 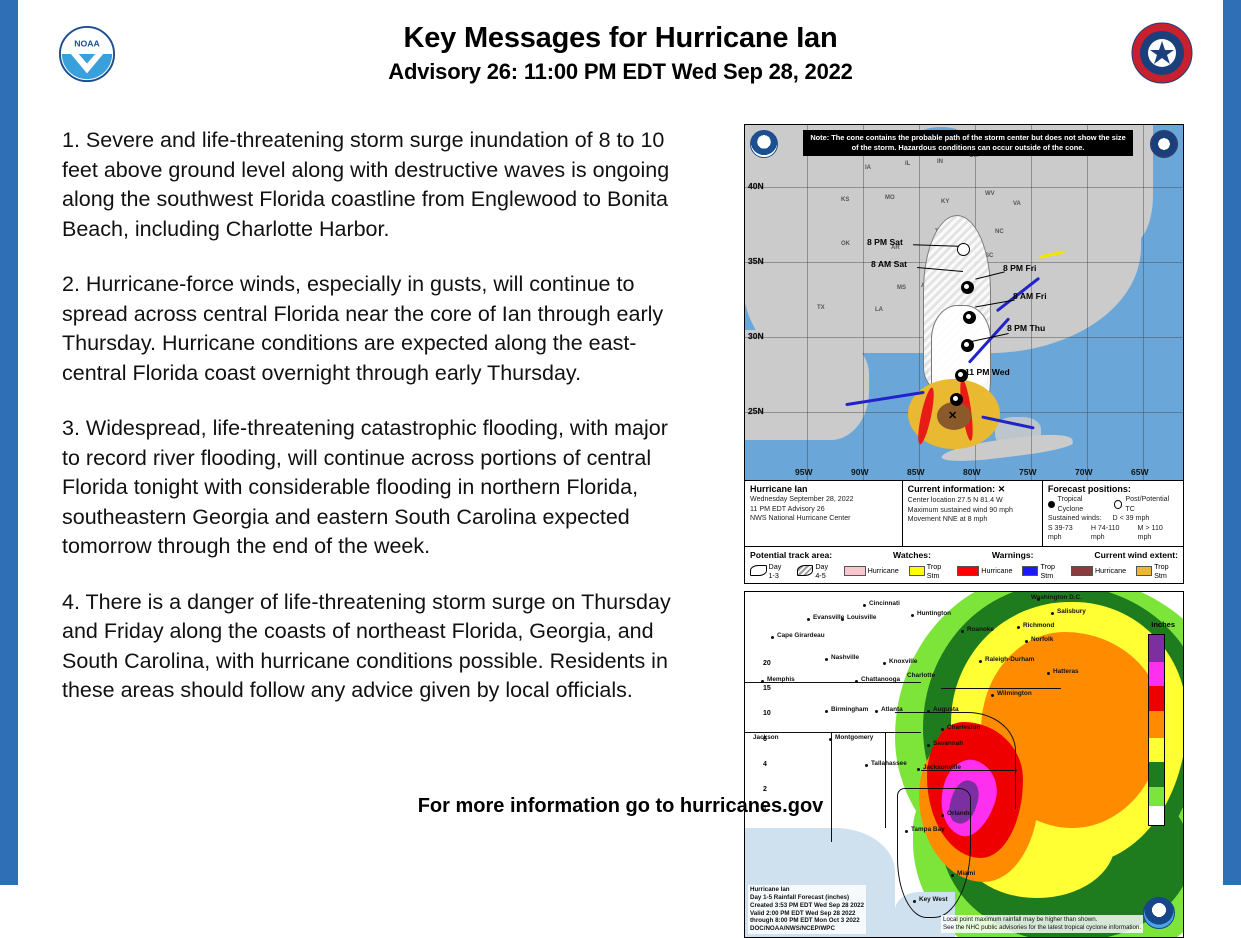 What do you see at coordinates (912, 615) in the screenshot?
I see `city-dot-huntington` at bounding box center [912, 615].